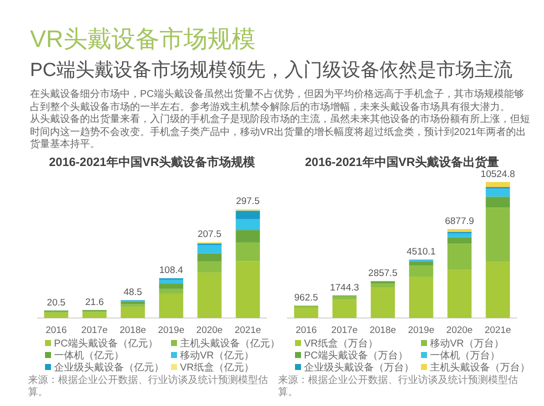 This screenshot has width=544, height=406. What do you see at coordinates (465, 356) in the screenshot?
I see `legend-label: 一体机（万台）` at bounding box center [465, 356].